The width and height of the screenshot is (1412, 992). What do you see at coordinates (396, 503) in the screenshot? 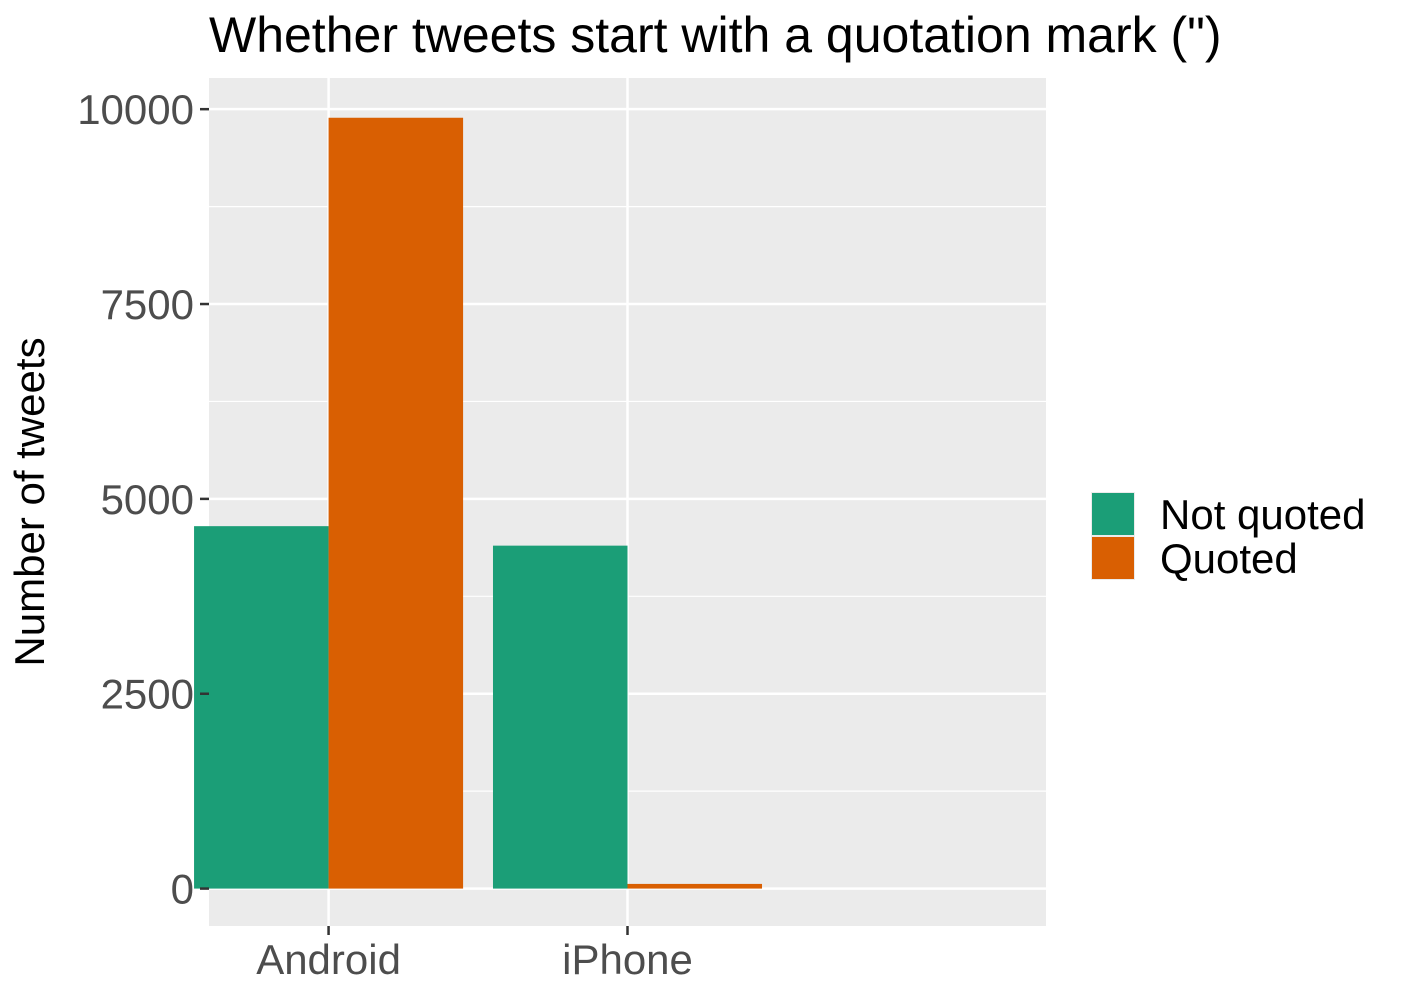
I see `bar-android-quoted` at bounding box center [396, 503].